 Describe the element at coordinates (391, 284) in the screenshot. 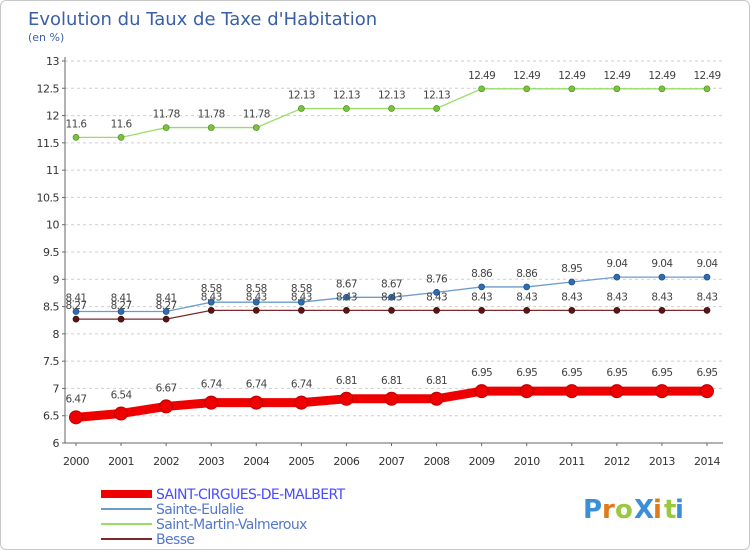

I see `data-label: 8.67` at that location.